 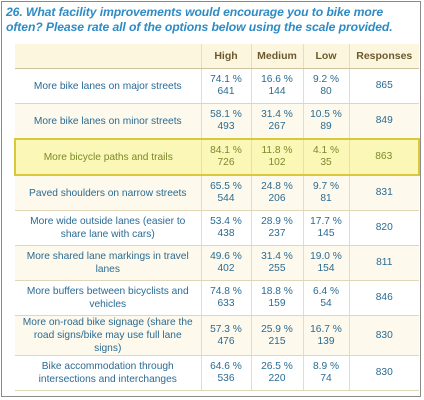 I want to click on high-percent: 64.6 %, so click(x=226, y=366).